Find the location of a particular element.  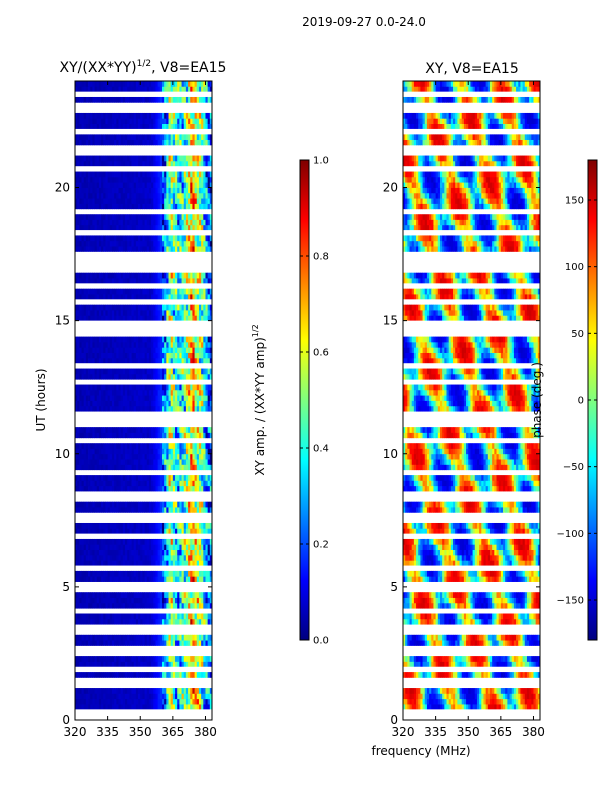

x-tick-label: 365 is located at coordinates (172, 732).